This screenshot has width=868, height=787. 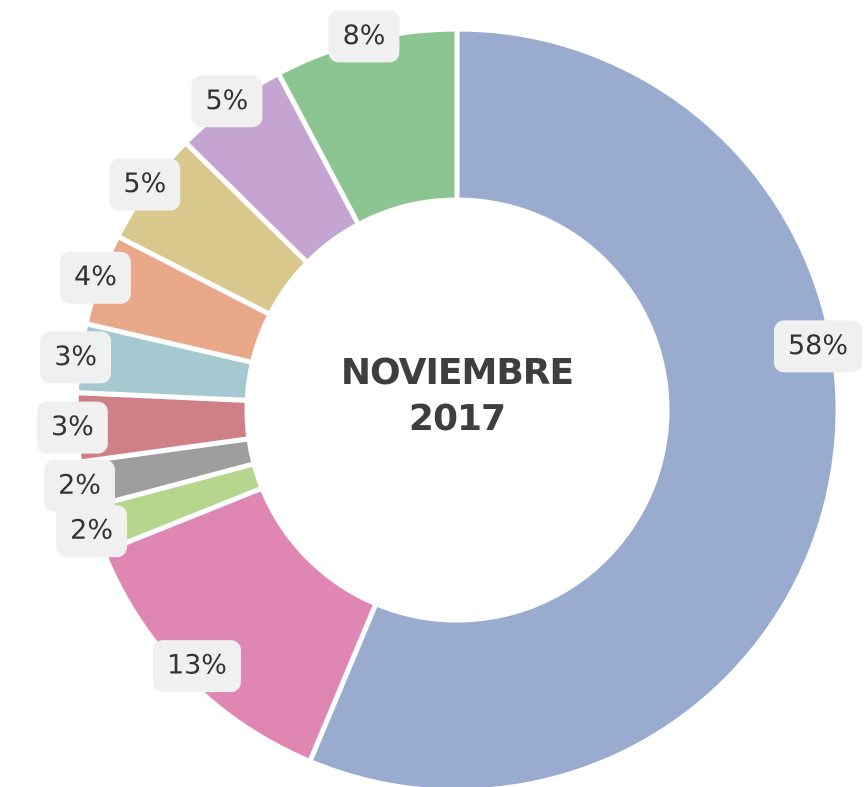 I want to click on data-label: 58%, so click(x=818, y=345).